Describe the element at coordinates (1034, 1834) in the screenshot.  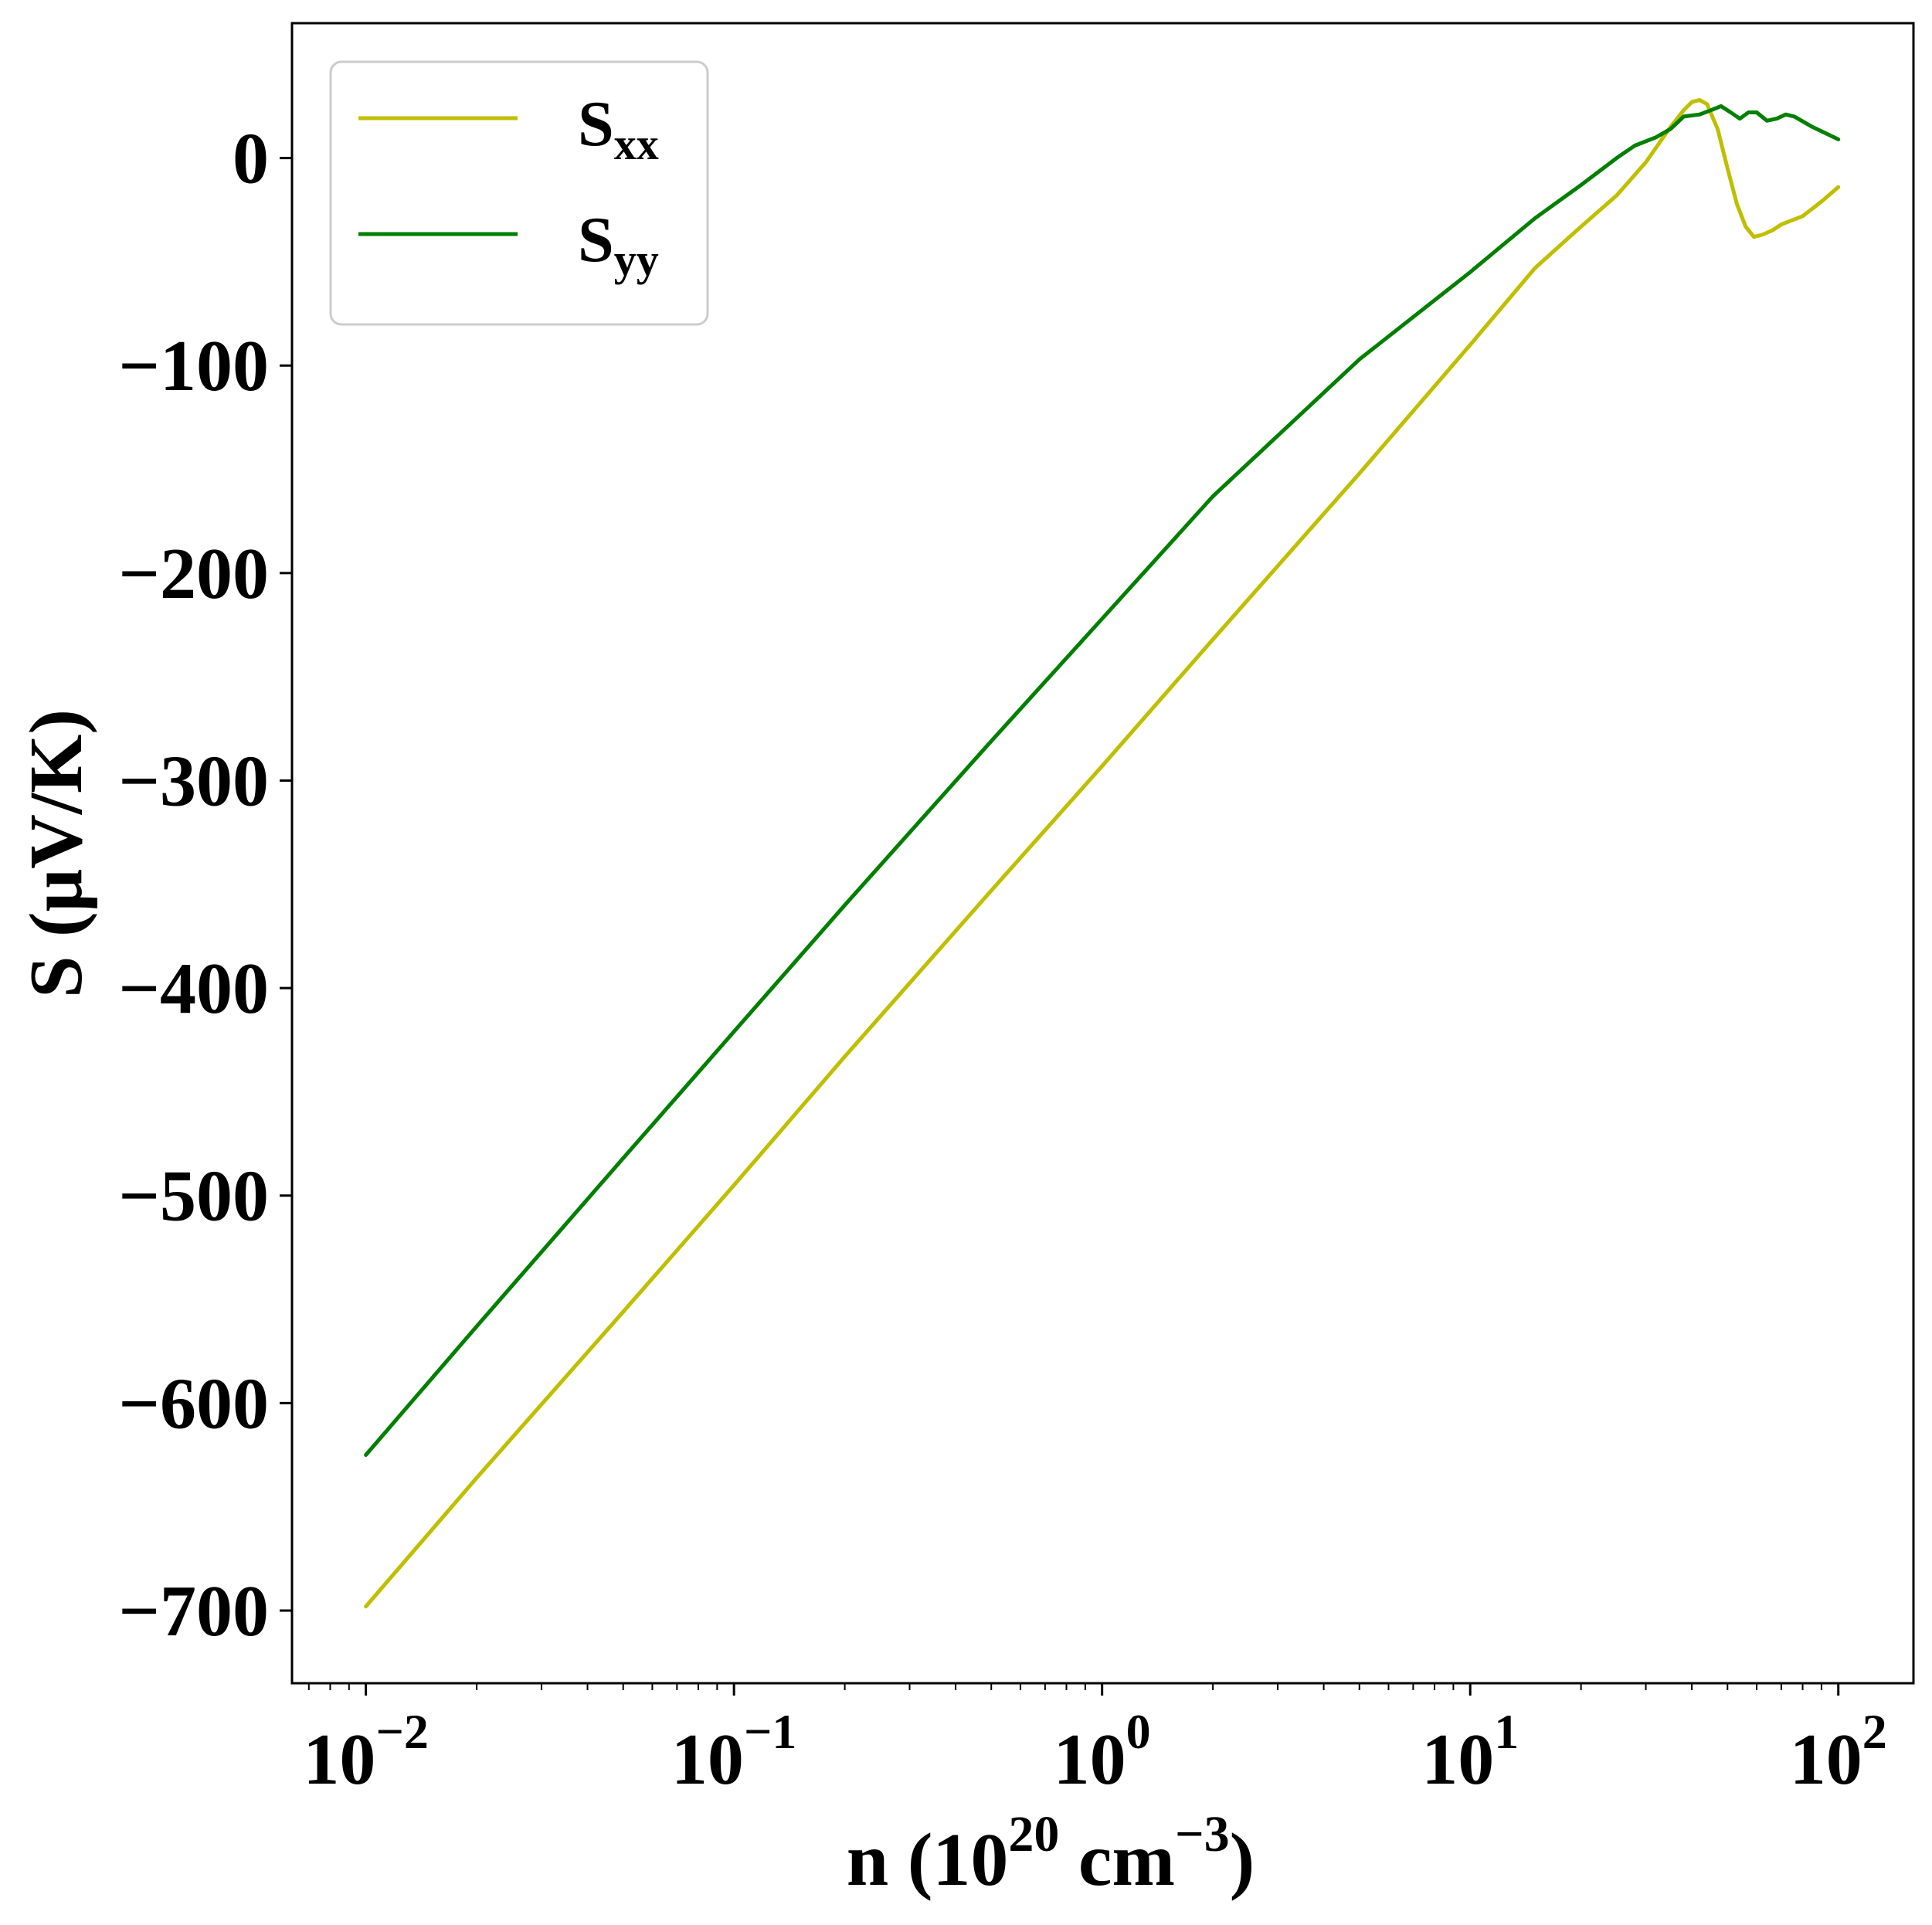
I see `x-axis-label-sup1: 20` at that location.